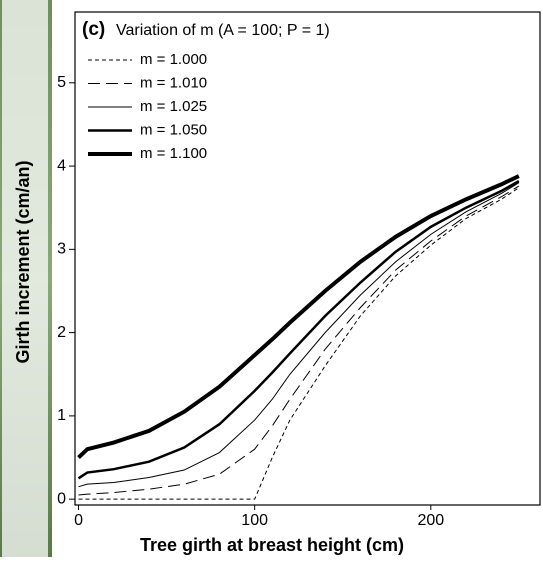  What do you see at coordinates (173, 129) in the screenshot?
I see `legend-label: m = 1.050` at bounding box center [173, 129].